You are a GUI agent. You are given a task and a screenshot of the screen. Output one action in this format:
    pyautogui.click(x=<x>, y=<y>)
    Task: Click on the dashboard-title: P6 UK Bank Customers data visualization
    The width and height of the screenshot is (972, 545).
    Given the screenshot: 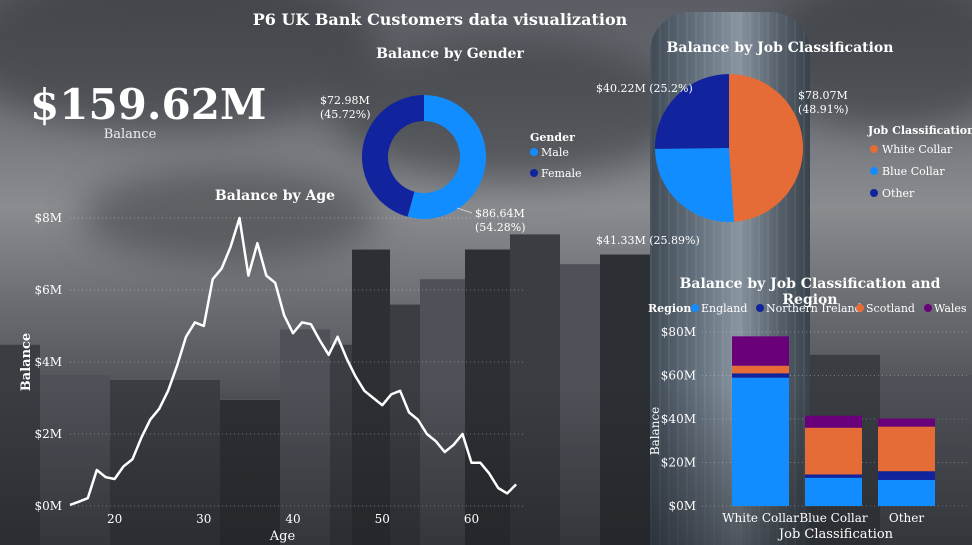 What is the action you would take?
    pyautogui.click(x=440, y=19)
    